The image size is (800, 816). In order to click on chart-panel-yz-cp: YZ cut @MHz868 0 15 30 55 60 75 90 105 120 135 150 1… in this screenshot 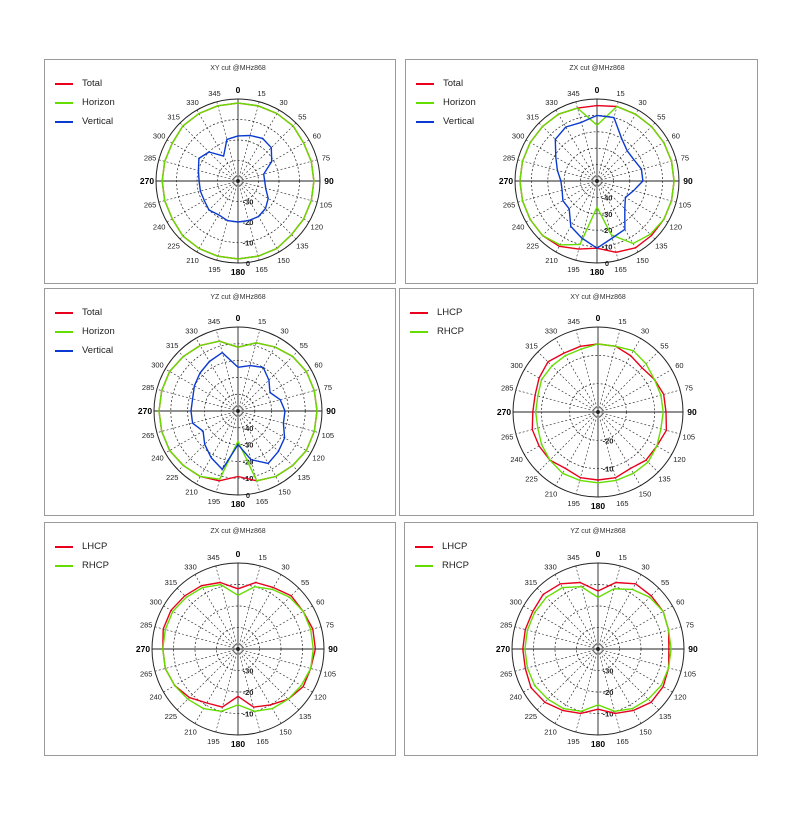, I will do `click(581, 639)`.